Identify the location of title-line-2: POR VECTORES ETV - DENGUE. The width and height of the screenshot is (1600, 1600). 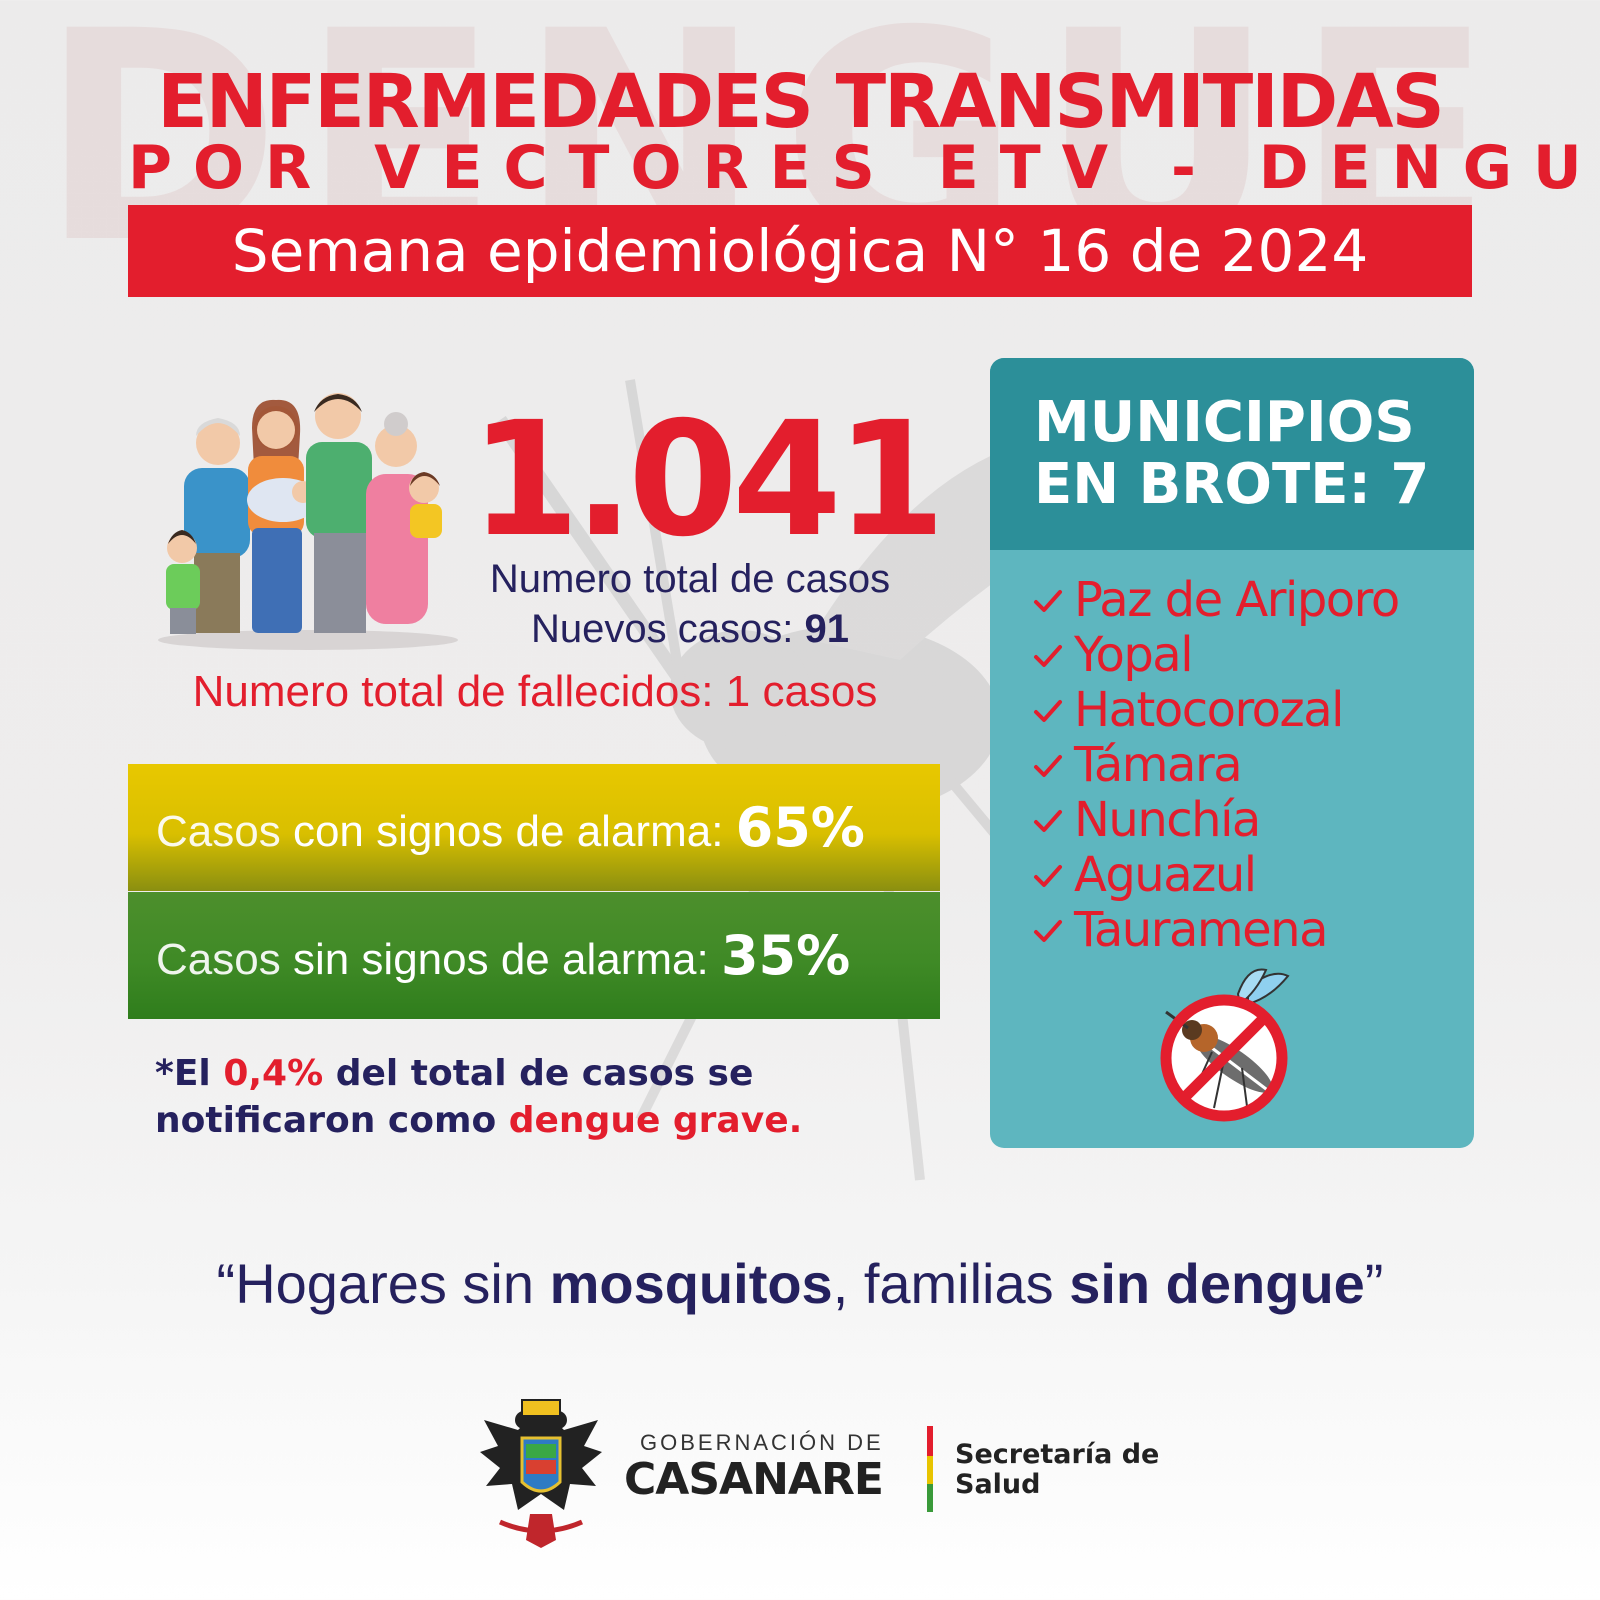
(864, 168).